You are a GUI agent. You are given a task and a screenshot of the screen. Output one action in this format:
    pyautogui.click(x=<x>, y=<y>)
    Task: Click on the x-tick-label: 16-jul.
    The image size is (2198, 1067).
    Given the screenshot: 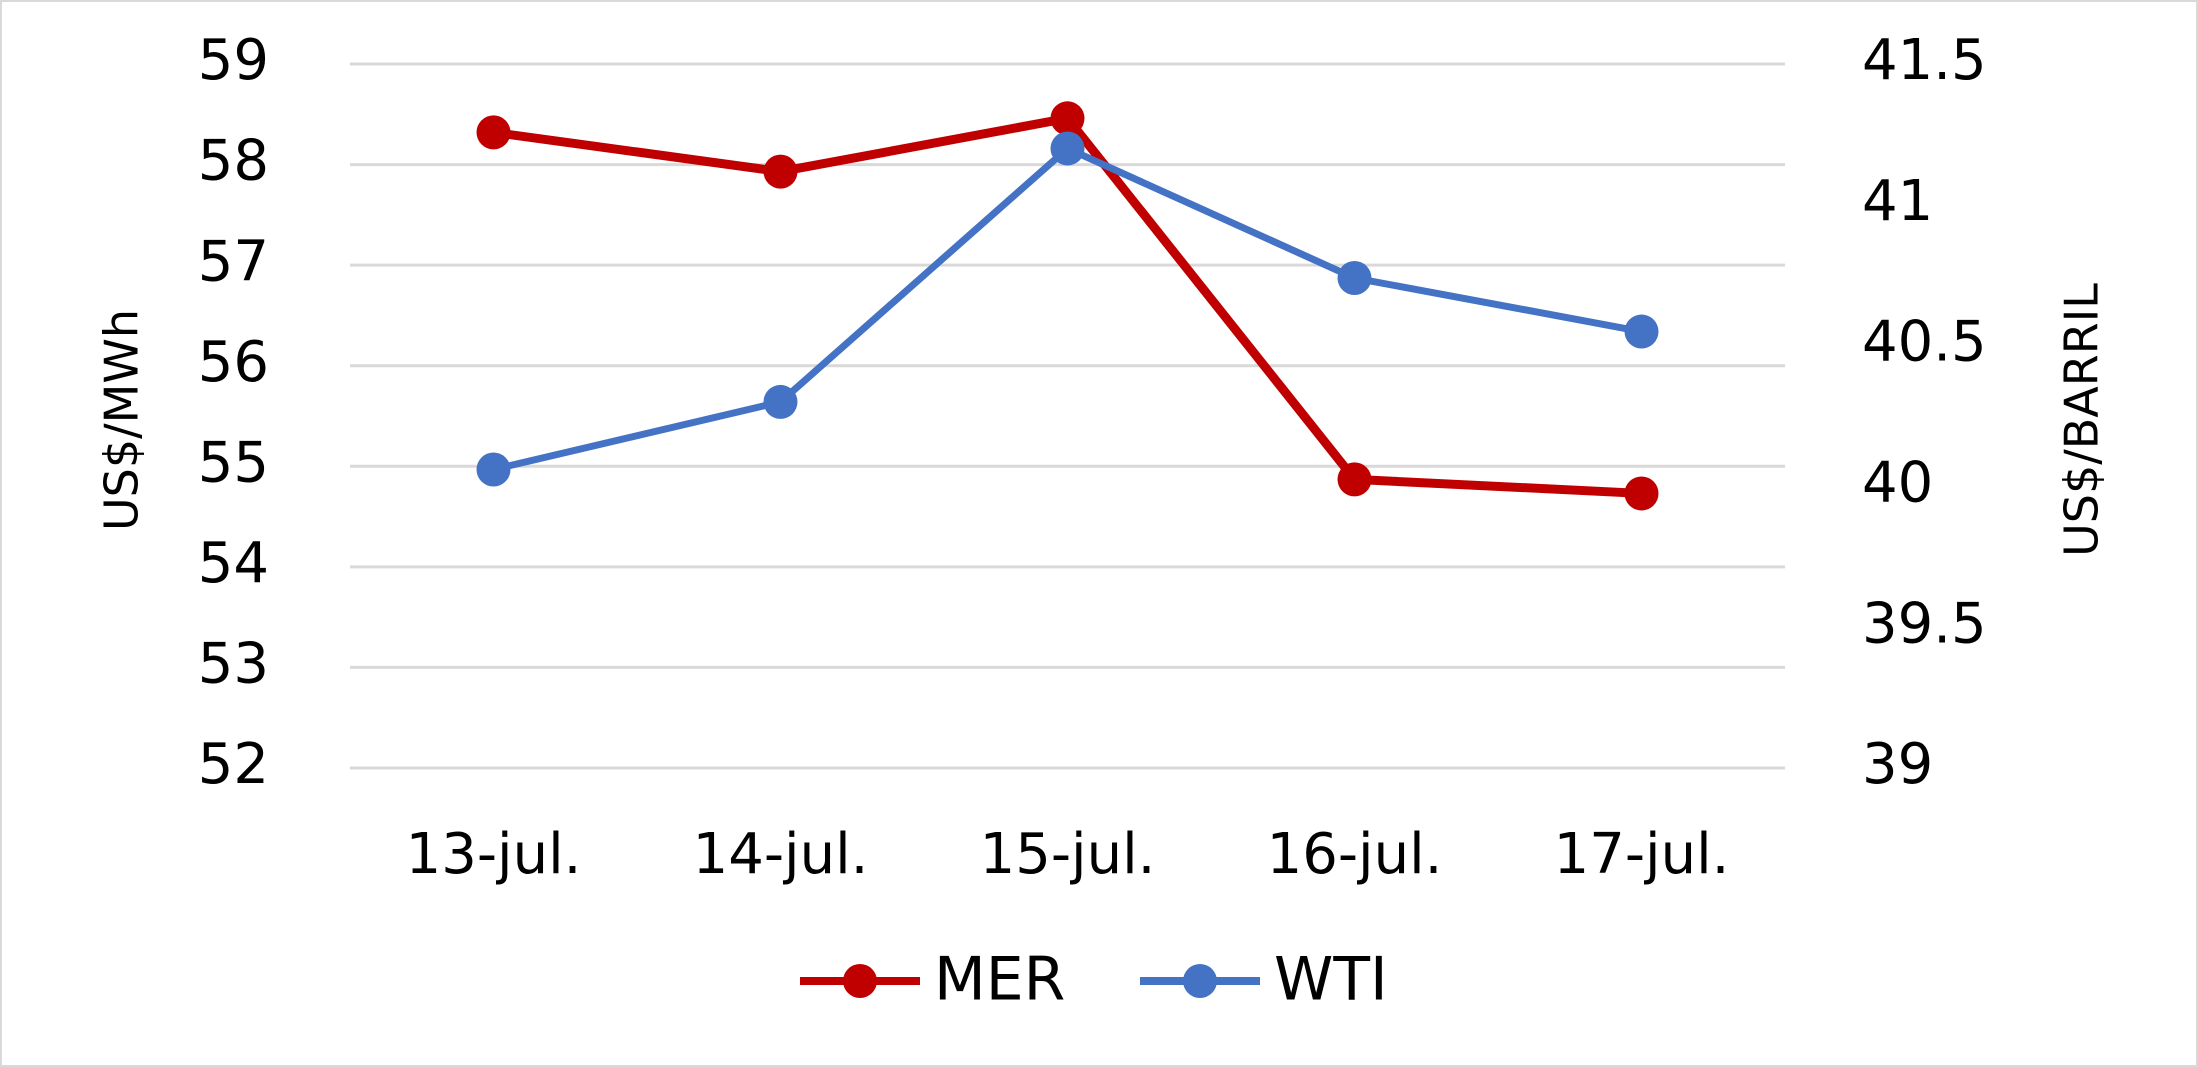 What is the action you would take?
    pyautogui.click(x=1355, y=854)
    